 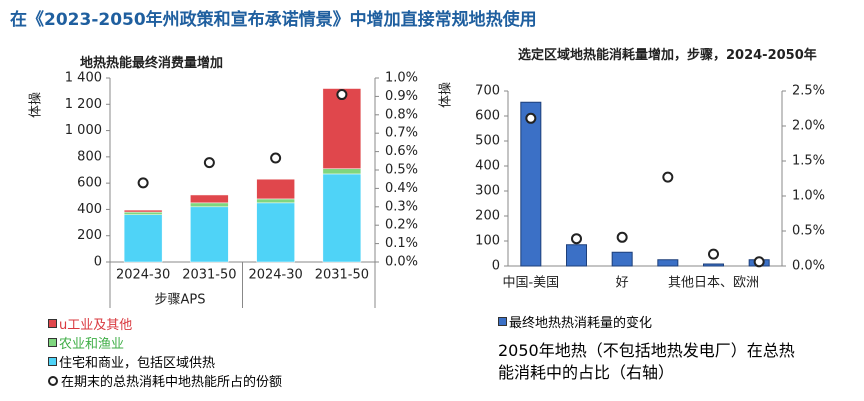 I want to click on y-tick-label: 800, so click(x=89, y=156).